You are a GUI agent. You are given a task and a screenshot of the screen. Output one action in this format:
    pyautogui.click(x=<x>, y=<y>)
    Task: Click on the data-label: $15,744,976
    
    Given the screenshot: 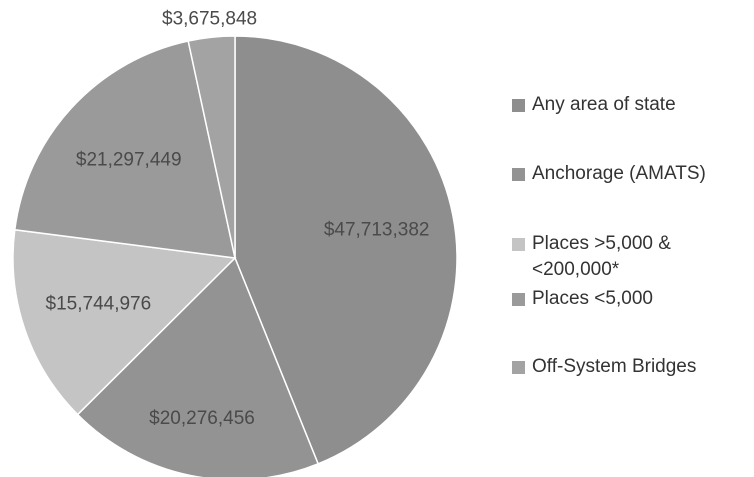 What is the action you would take?
    pyautogui.click(x=99, y=303)
    